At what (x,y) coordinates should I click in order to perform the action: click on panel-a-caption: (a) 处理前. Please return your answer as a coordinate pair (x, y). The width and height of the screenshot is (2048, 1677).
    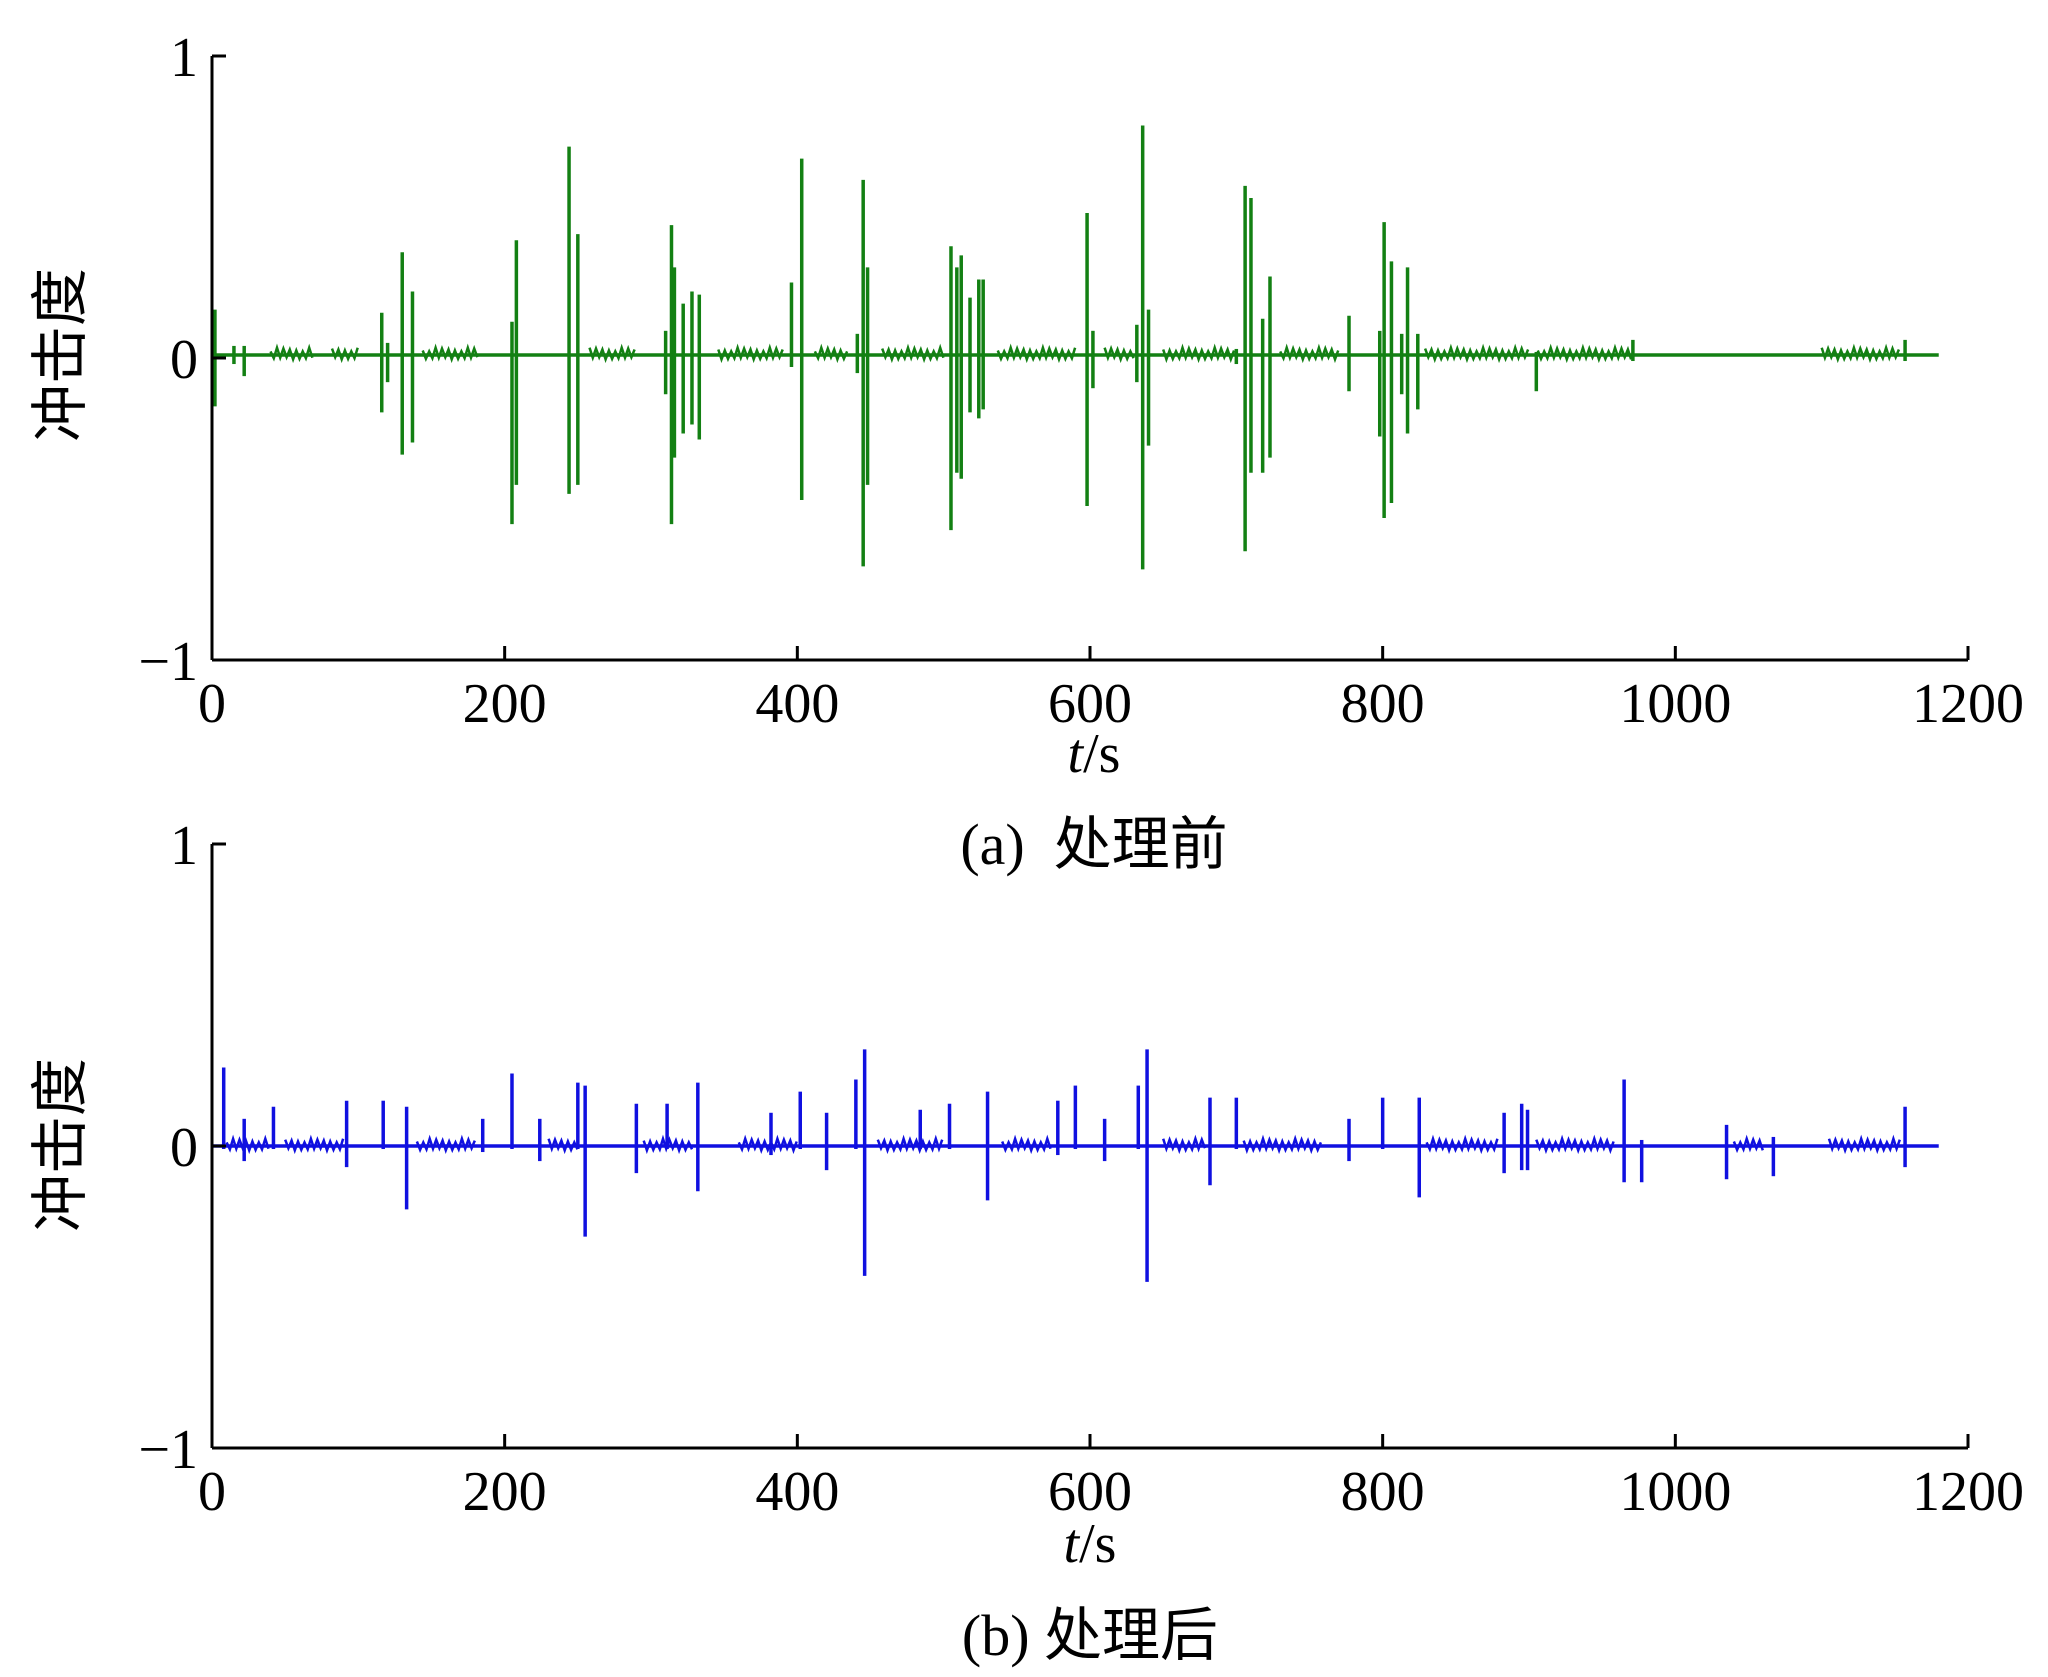
    Looking at the image, I should click on (1093, 844).